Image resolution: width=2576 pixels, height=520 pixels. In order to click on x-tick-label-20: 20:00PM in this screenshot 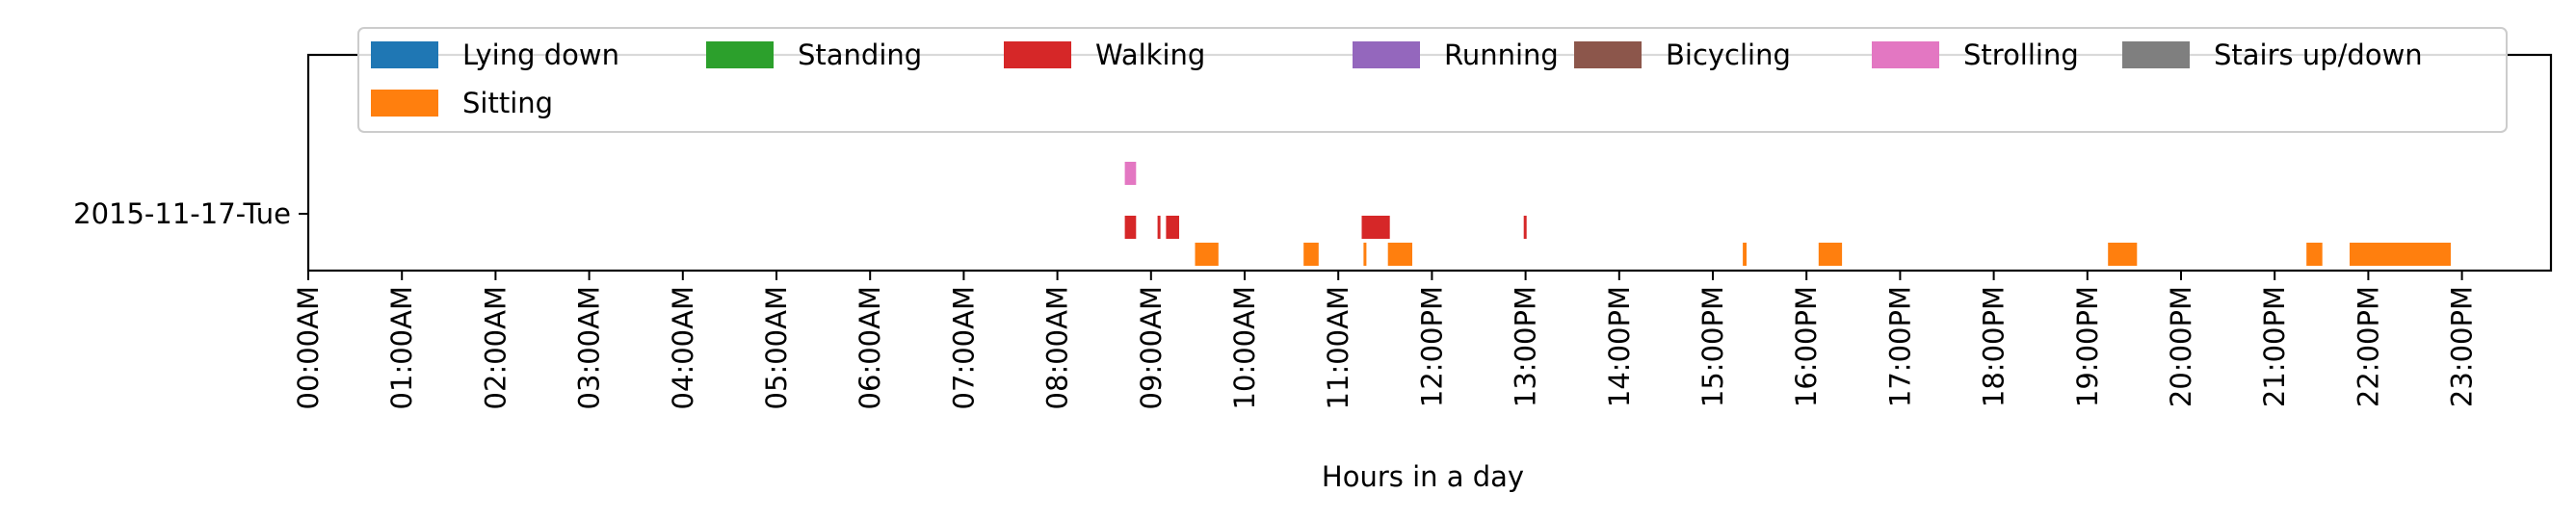, I will do `click(2181, 346)`.